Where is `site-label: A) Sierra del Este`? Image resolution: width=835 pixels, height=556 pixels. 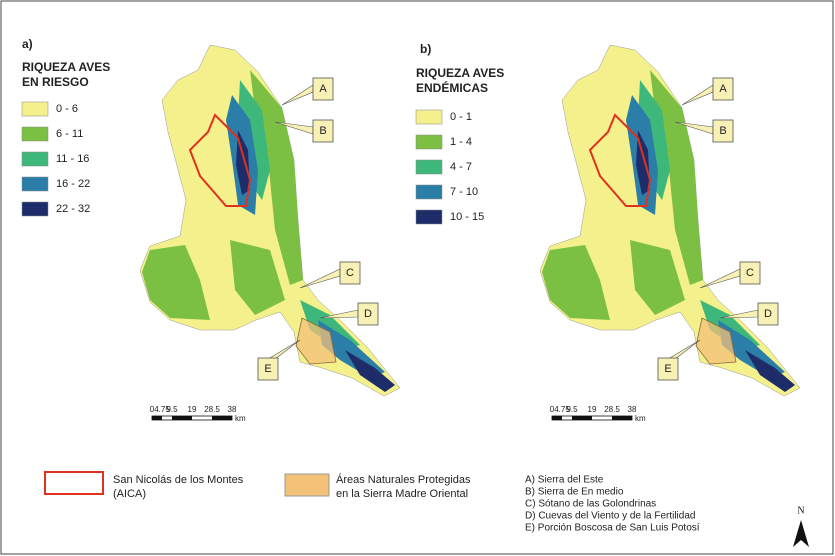 site-label: A) Sierra del Este is located at coordinates (564, 480).